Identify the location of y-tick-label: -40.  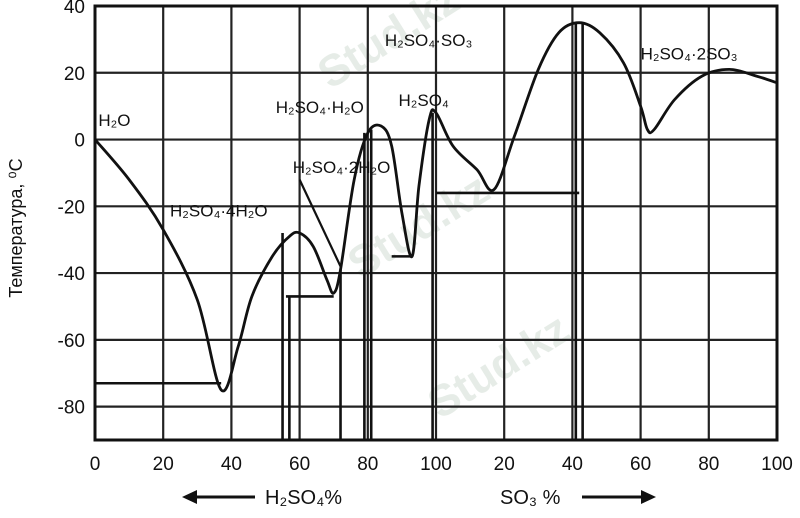
(71, 274).